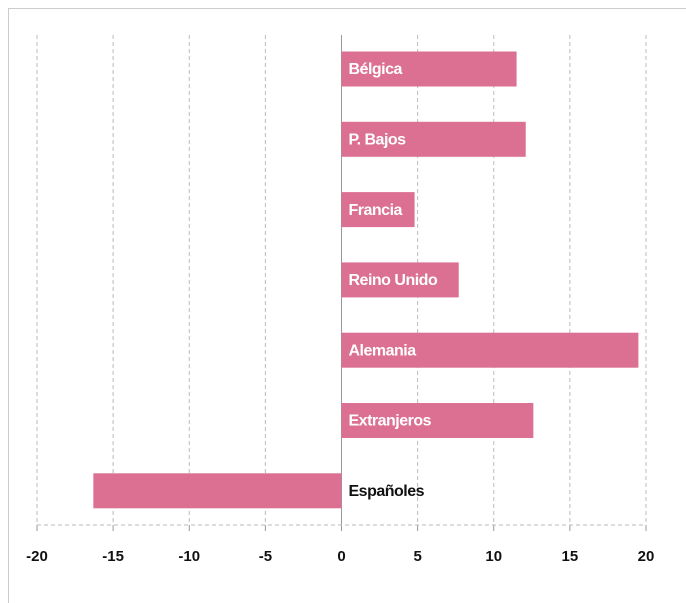 The width and height of the screenshot is (686, 603). I want to click on category-label: Francia, so click(376, 210).